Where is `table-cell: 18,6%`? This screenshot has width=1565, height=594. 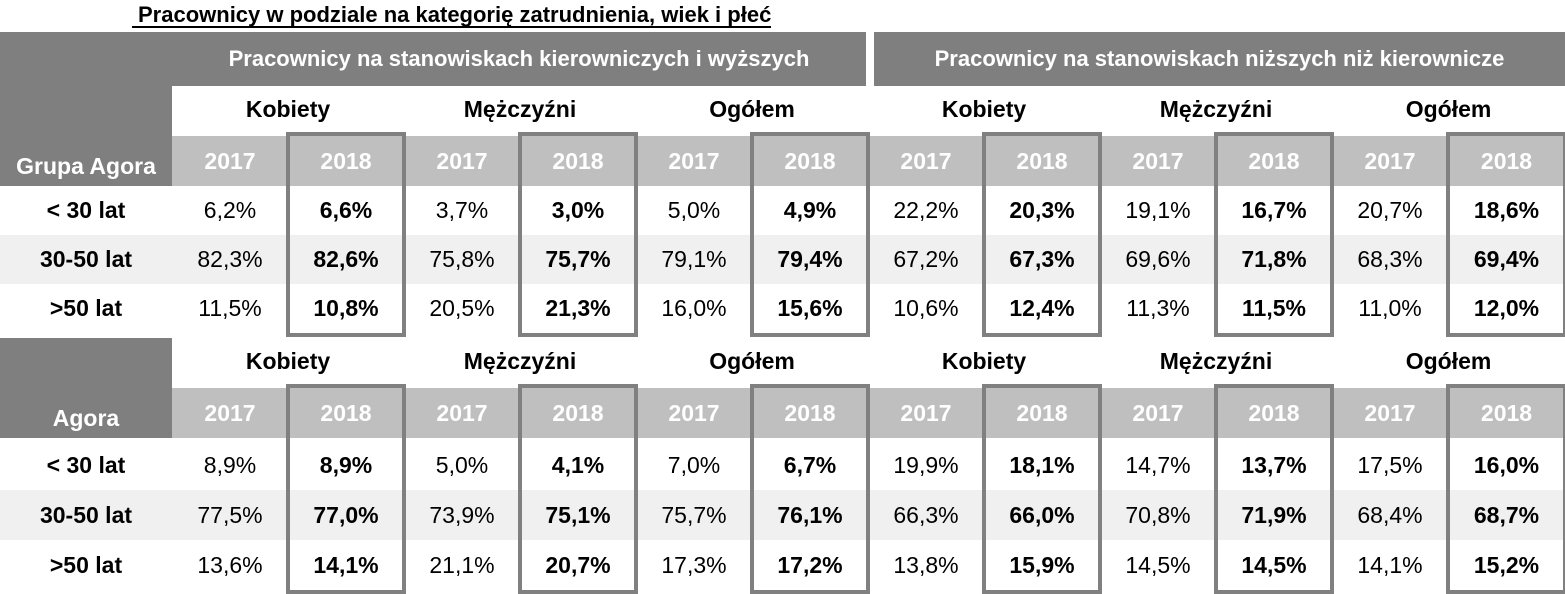
table-cell: 18,6% is located at coordinates (1506, 210).